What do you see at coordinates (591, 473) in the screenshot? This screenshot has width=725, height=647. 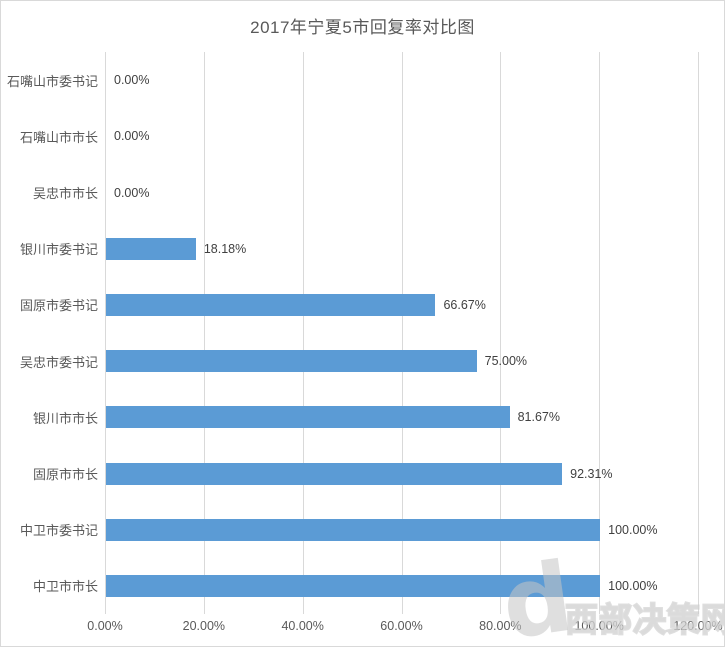 I see `data-label: 92.31%` at bounding box center [591, 473].